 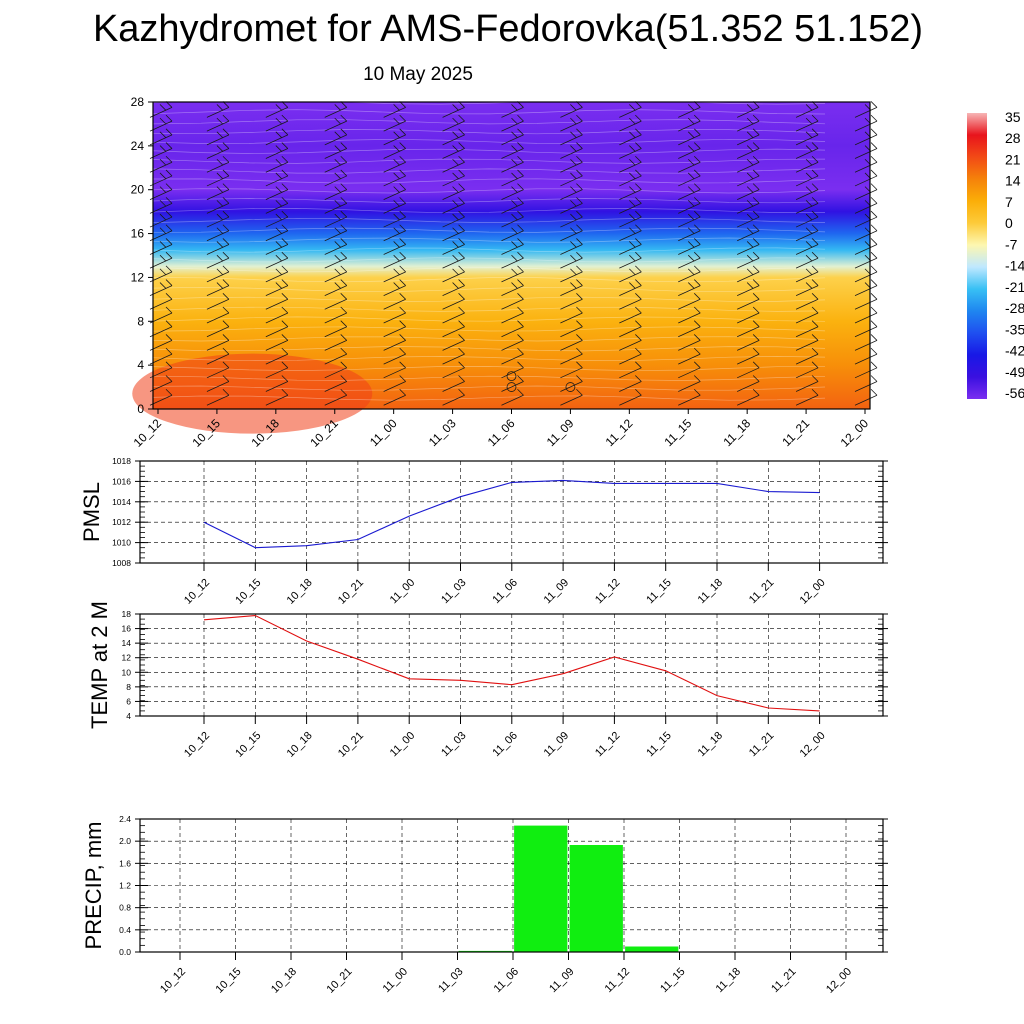 What do you see at coordinates (351, 592) in the screenshot?
I see `x-tick-label: 10_21` at bounding box center [351, 592].